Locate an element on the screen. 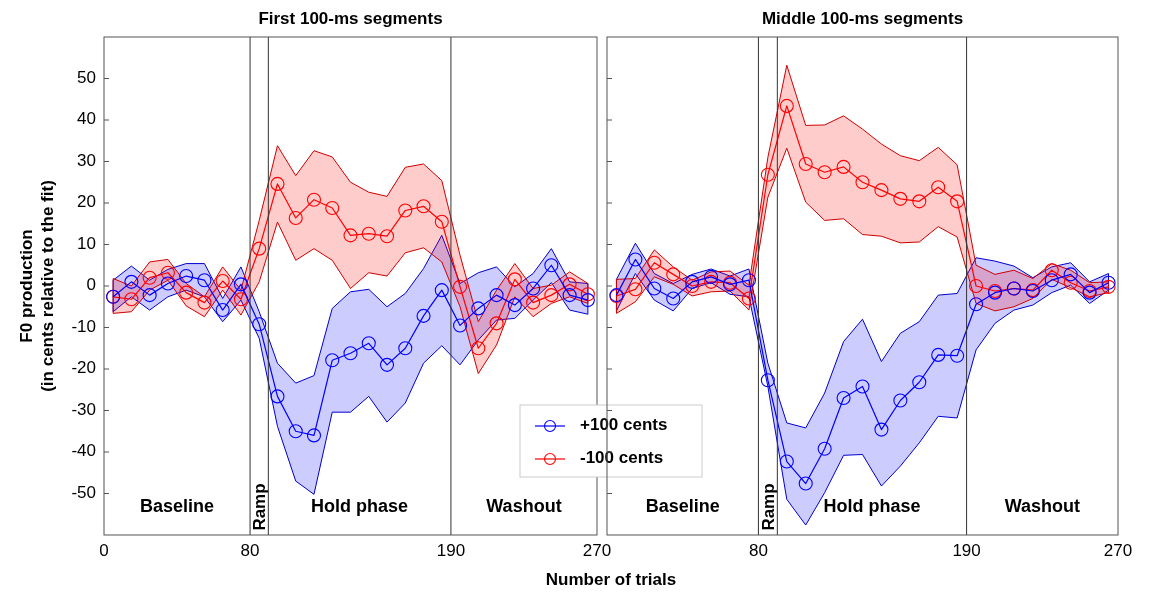  y-tick-label: 20 is located at coordinates (86, 202).